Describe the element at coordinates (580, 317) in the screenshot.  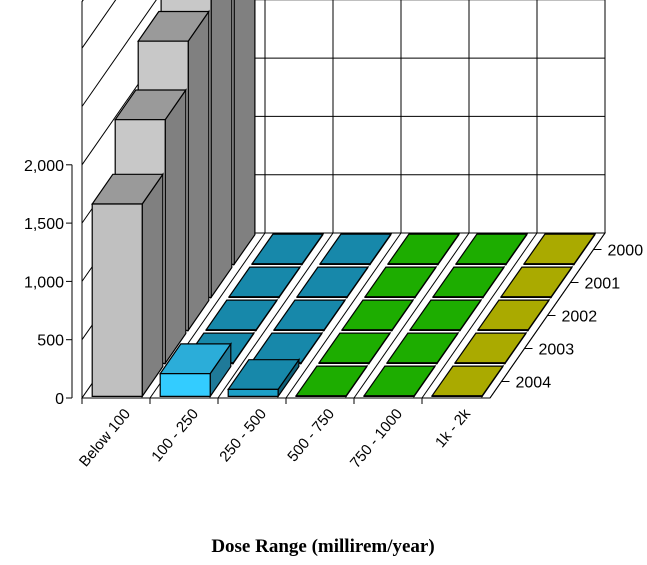
I see `series-label-2002: 2002` at that location.